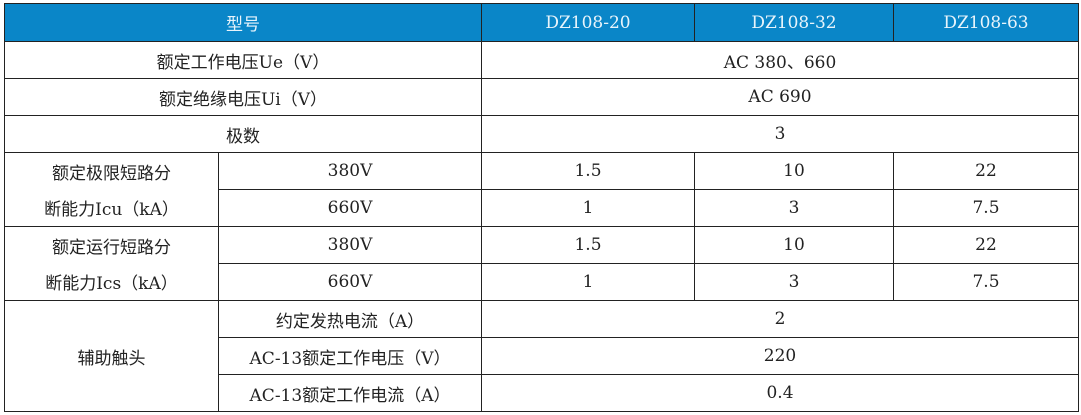  Describe the element at coordinates (111, 208) in the screenshot. I see `row-label: 断能力Icu（kA）` at that location.